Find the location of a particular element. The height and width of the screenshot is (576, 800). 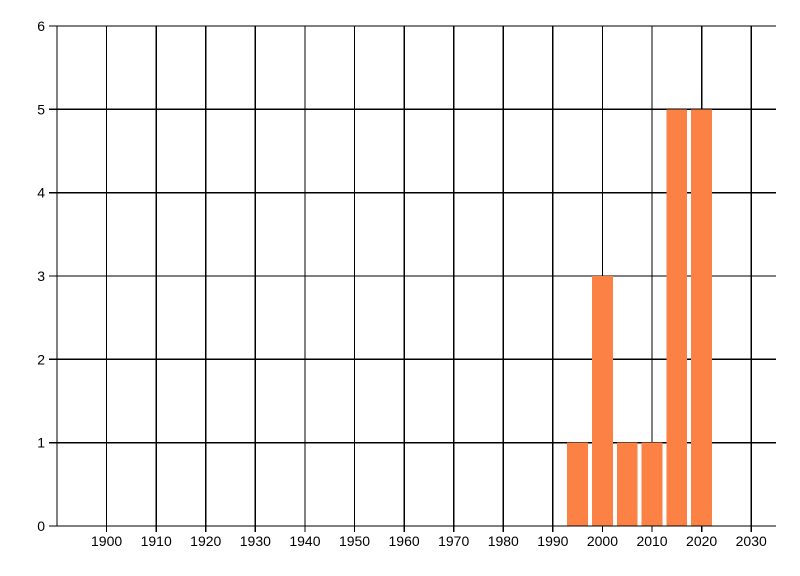

x-tick-label: 1980 is located at coordinates (503, 541).